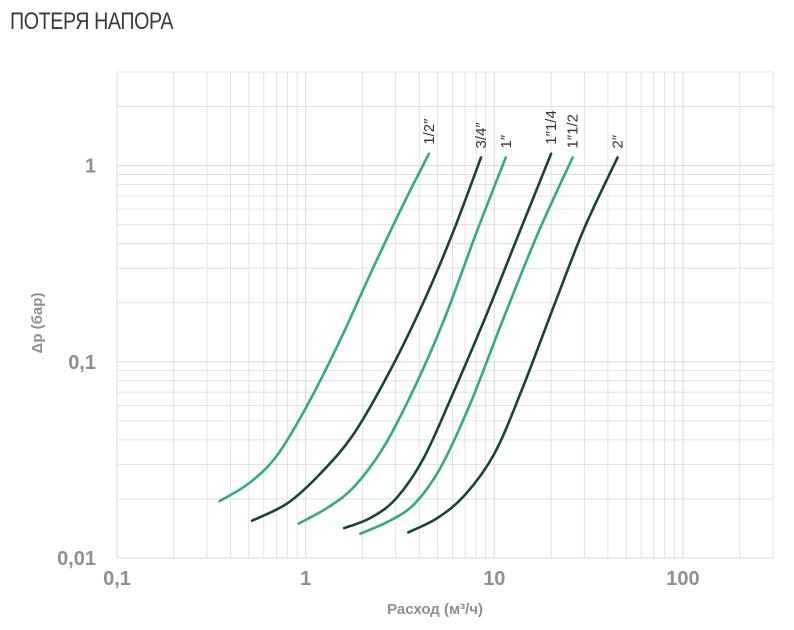 This screenshot has width=794, height=630. What do you see at coordinates (305, 579) in the screenshot?
I see `x-tick-label: 1` at bounding box center [305, 579].